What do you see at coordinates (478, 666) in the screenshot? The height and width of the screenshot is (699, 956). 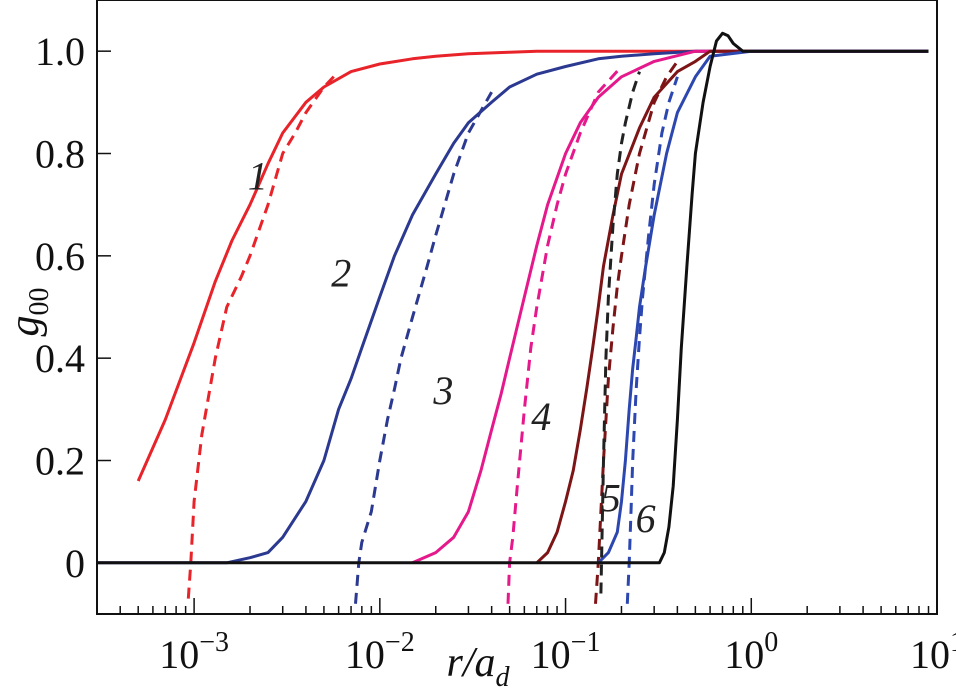 I see `x-axis-title: r/ad` at bounding box center [478, 666].